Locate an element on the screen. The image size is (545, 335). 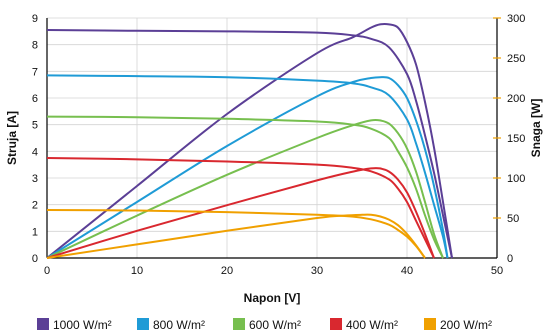
x-tick-label: 0 is located at coordinates (47, 271).